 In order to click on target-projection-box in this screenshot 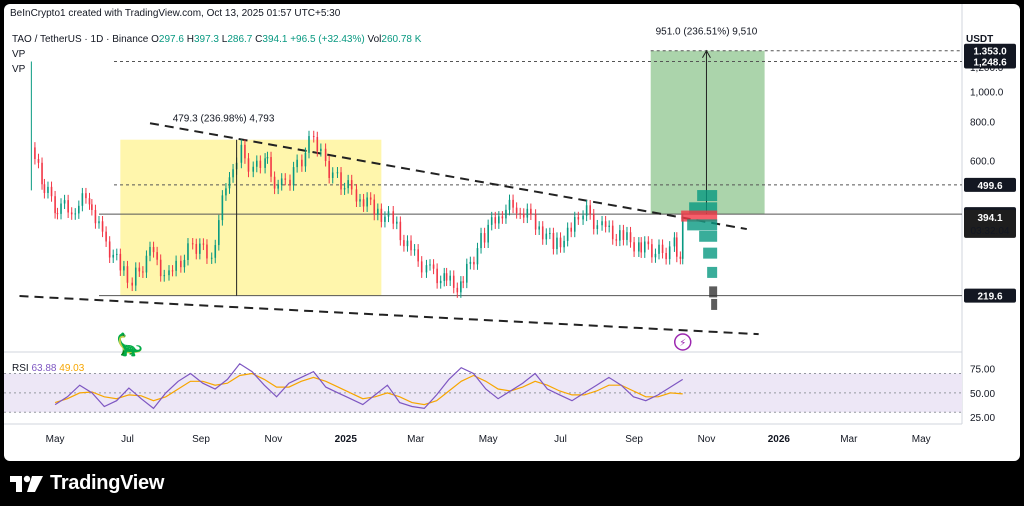, I will do `click(707, 132)`.